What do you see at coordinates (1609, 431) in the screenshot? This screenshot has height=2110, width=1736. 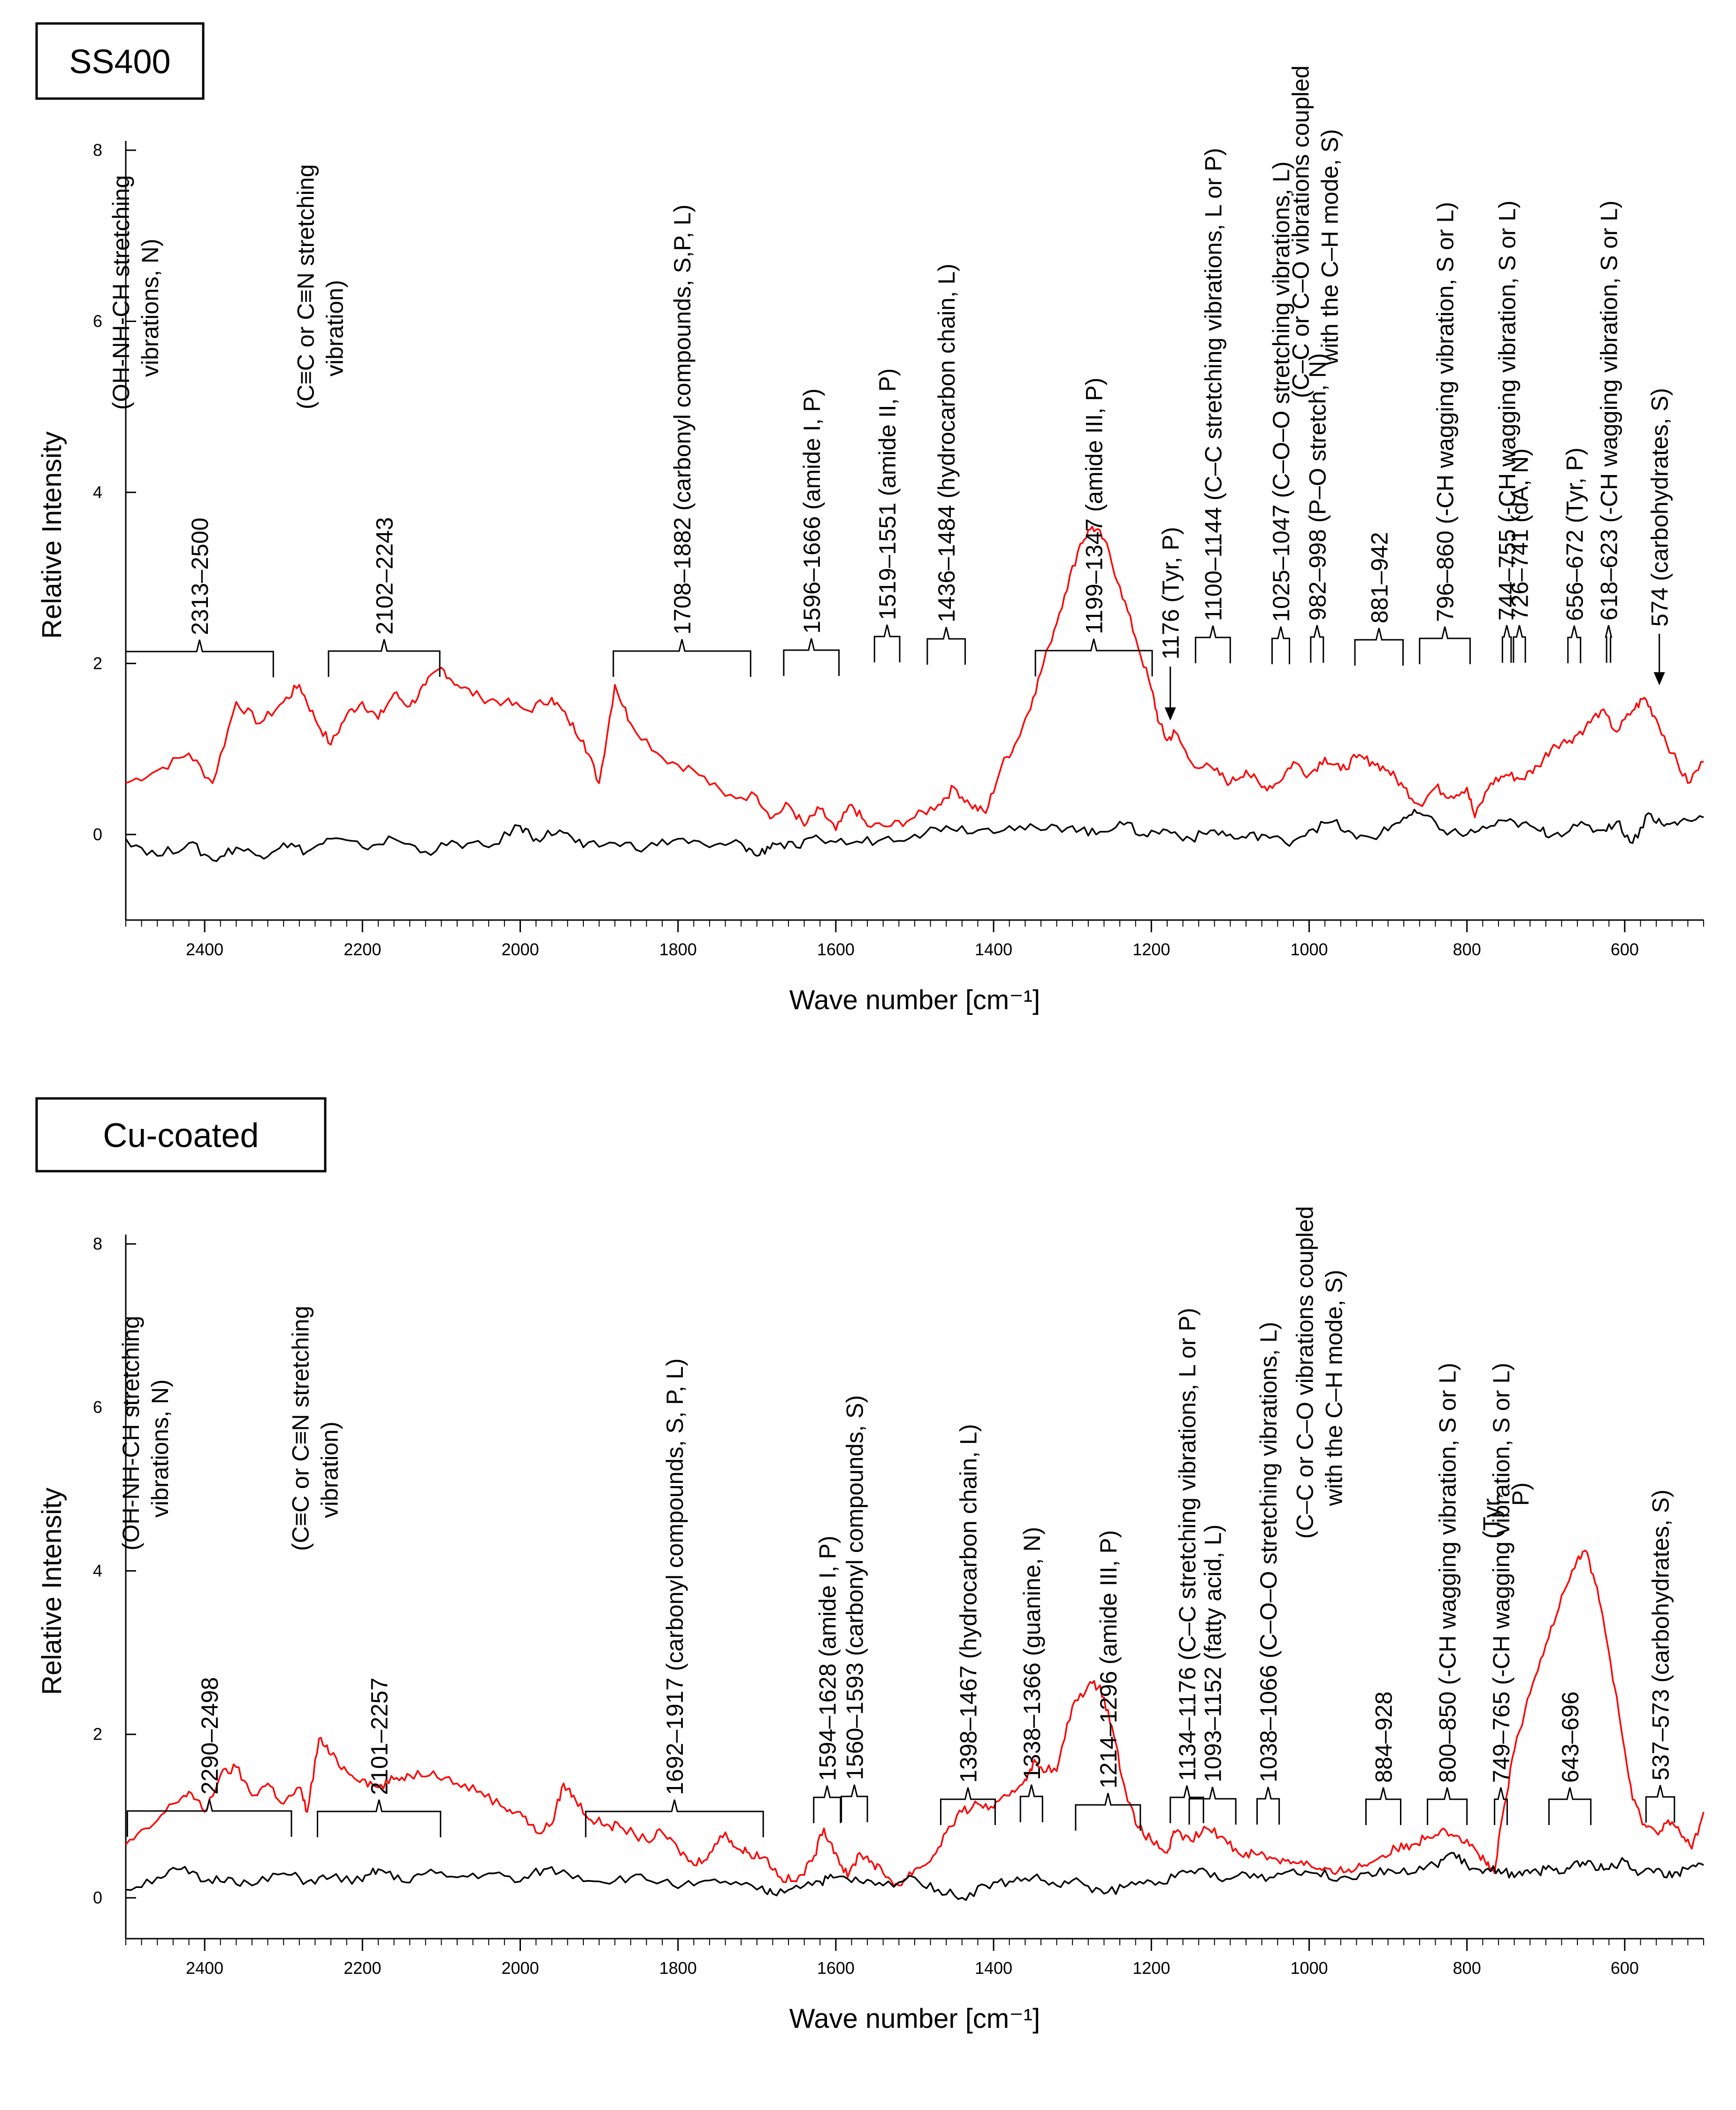 I see `annotation: 618–623 (-CH wagging vibration, S or L)` at bounding box center [1609, 431].